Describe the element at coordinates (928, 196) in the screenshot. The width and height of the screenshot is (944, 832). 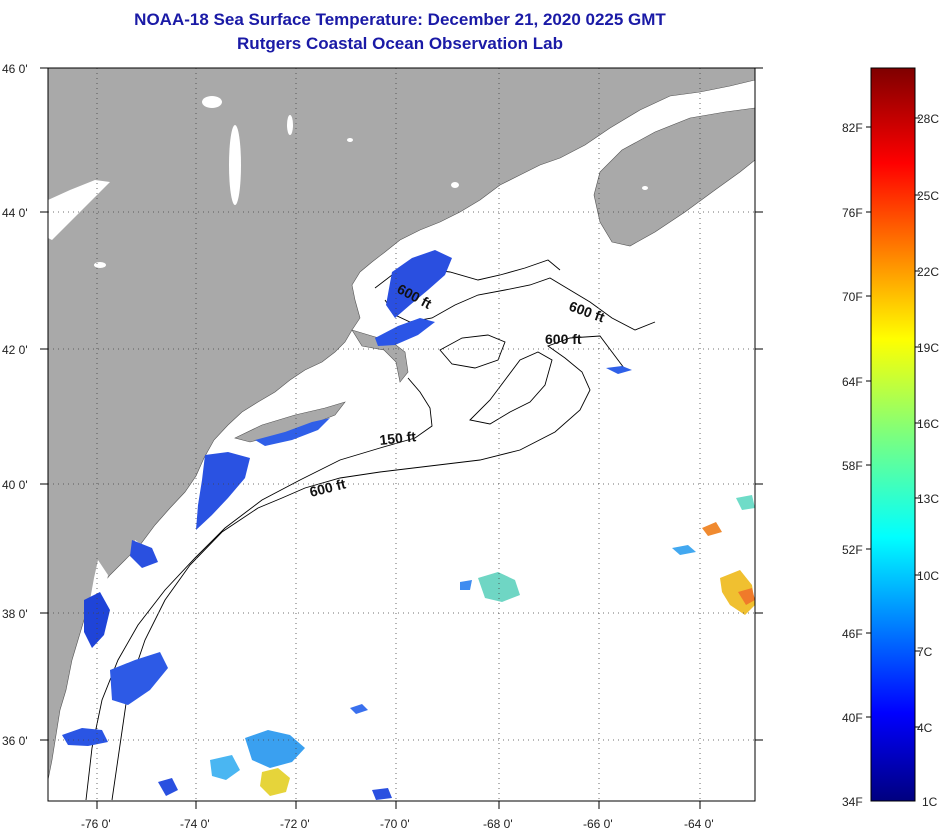
I see `colorbar-c-label: 25C` at that location.